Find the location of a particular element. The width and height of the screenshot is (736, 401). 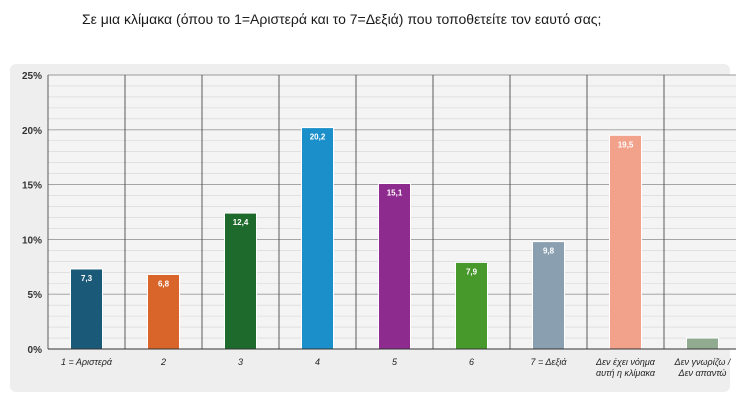

x-tick-label: 6 is located at coordinates (471, 362).